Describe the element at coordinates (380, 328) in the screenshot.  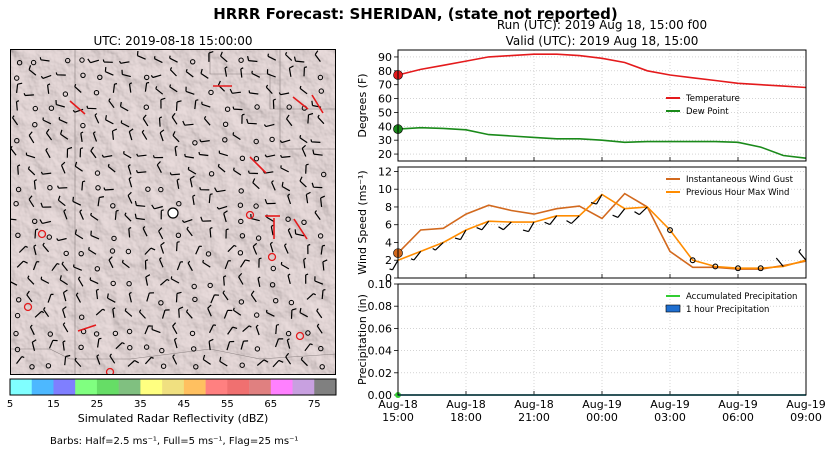
I see `y-tick-label: 0.06` at that location.